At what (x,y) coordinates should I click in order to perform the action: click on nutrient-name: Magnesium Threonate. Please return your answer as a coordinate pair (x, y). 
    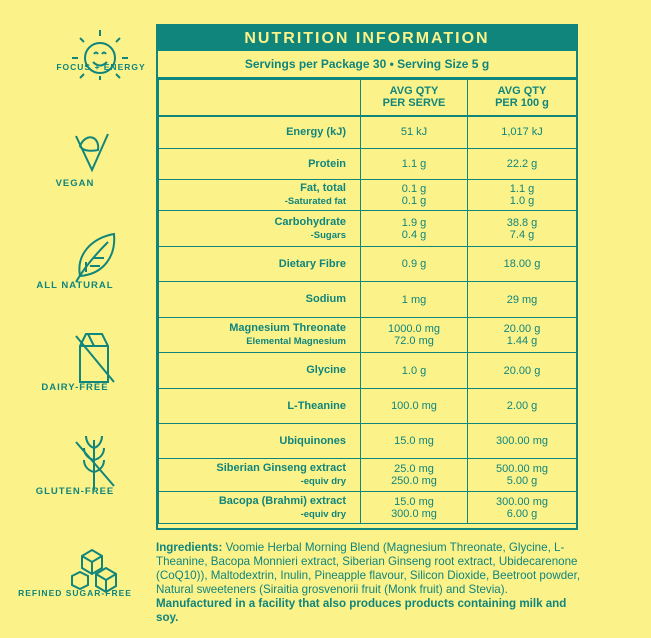
    Looking at the image, I should click on (287, 328).